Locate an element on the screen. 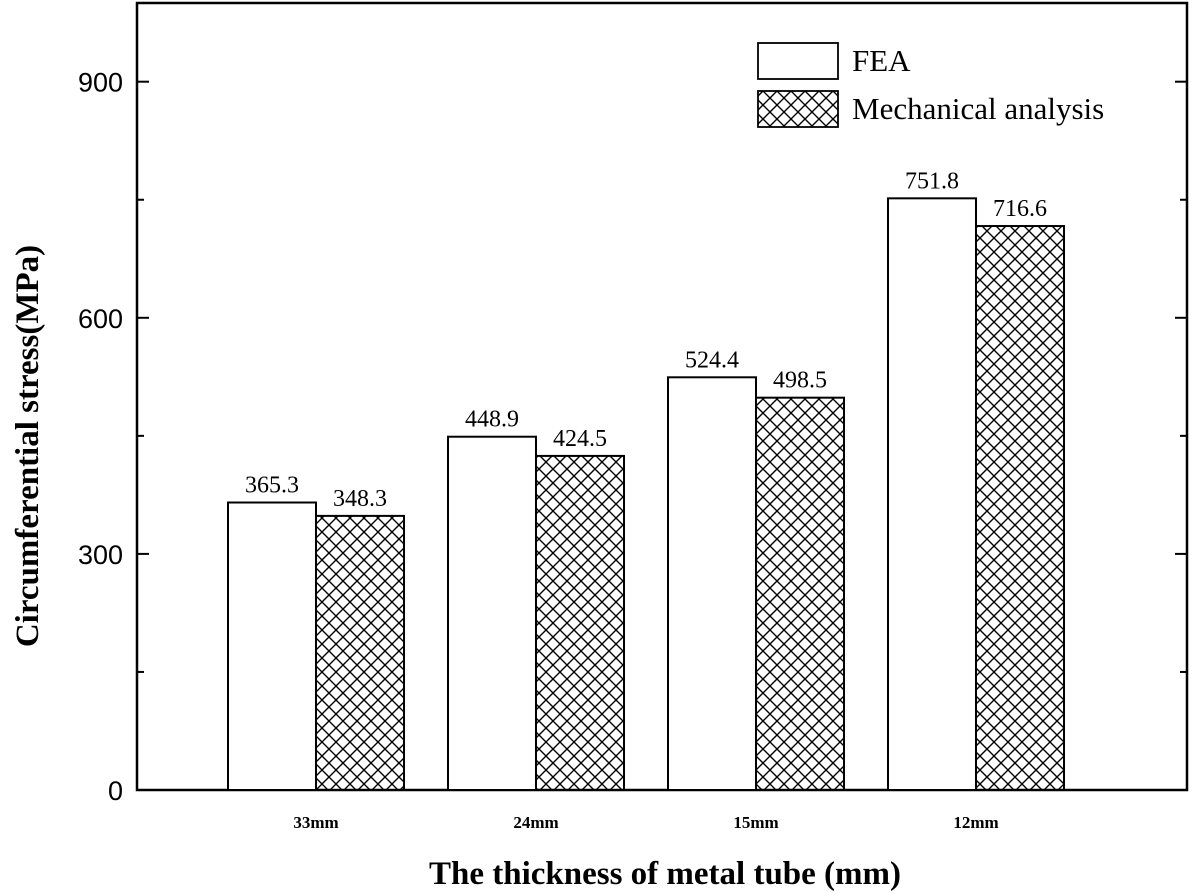 This screenshot has width=1200, height=894. x-axis-categories: 33mm 24mm 15mm 12mm is located at coordinates (645, 822).